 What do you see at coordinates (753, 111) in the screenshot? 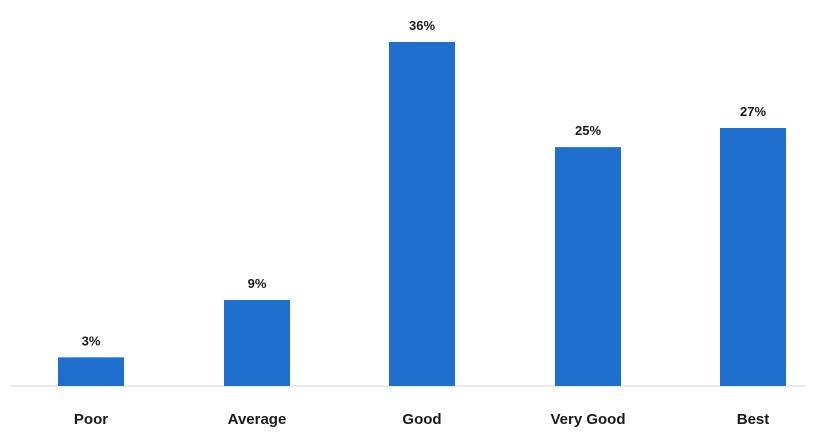
I see `data-label-best: 27%` at bounding box center [753, 111].